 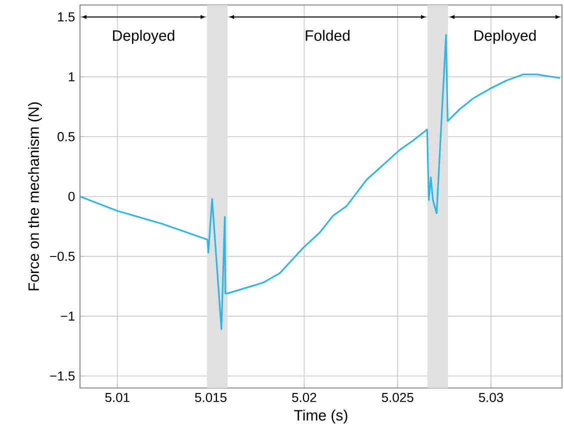 What do you see at coordinates (62, 376) in the screenshot?
I see `y-tick-label: −1.5` at bounding box center [62, 376].